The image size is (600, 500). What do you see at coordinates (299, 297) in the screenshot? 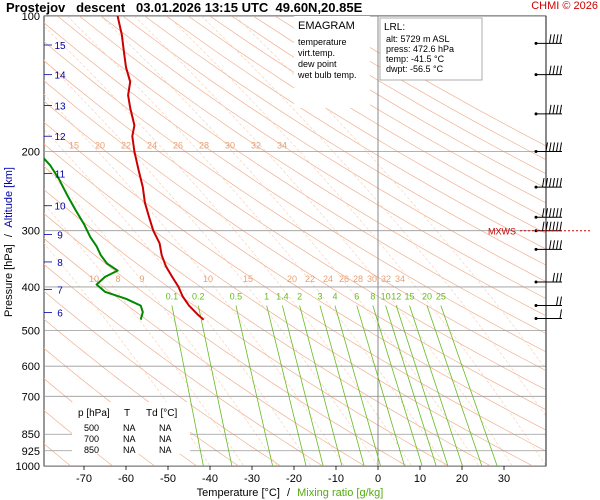
I see `mixing-ratio-label: 2` at bounding box center [299, 297].